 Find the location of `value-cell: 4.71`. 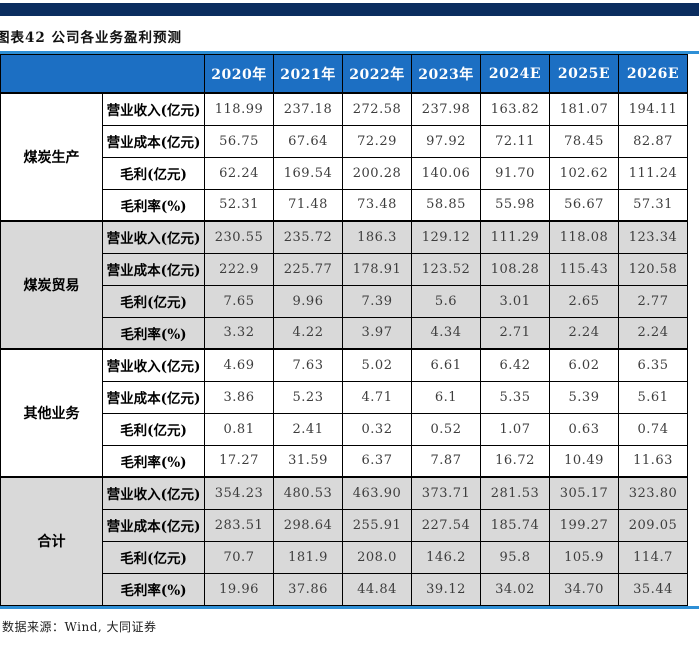

value-cell: 4.71 is located at coordinates (377, 397).